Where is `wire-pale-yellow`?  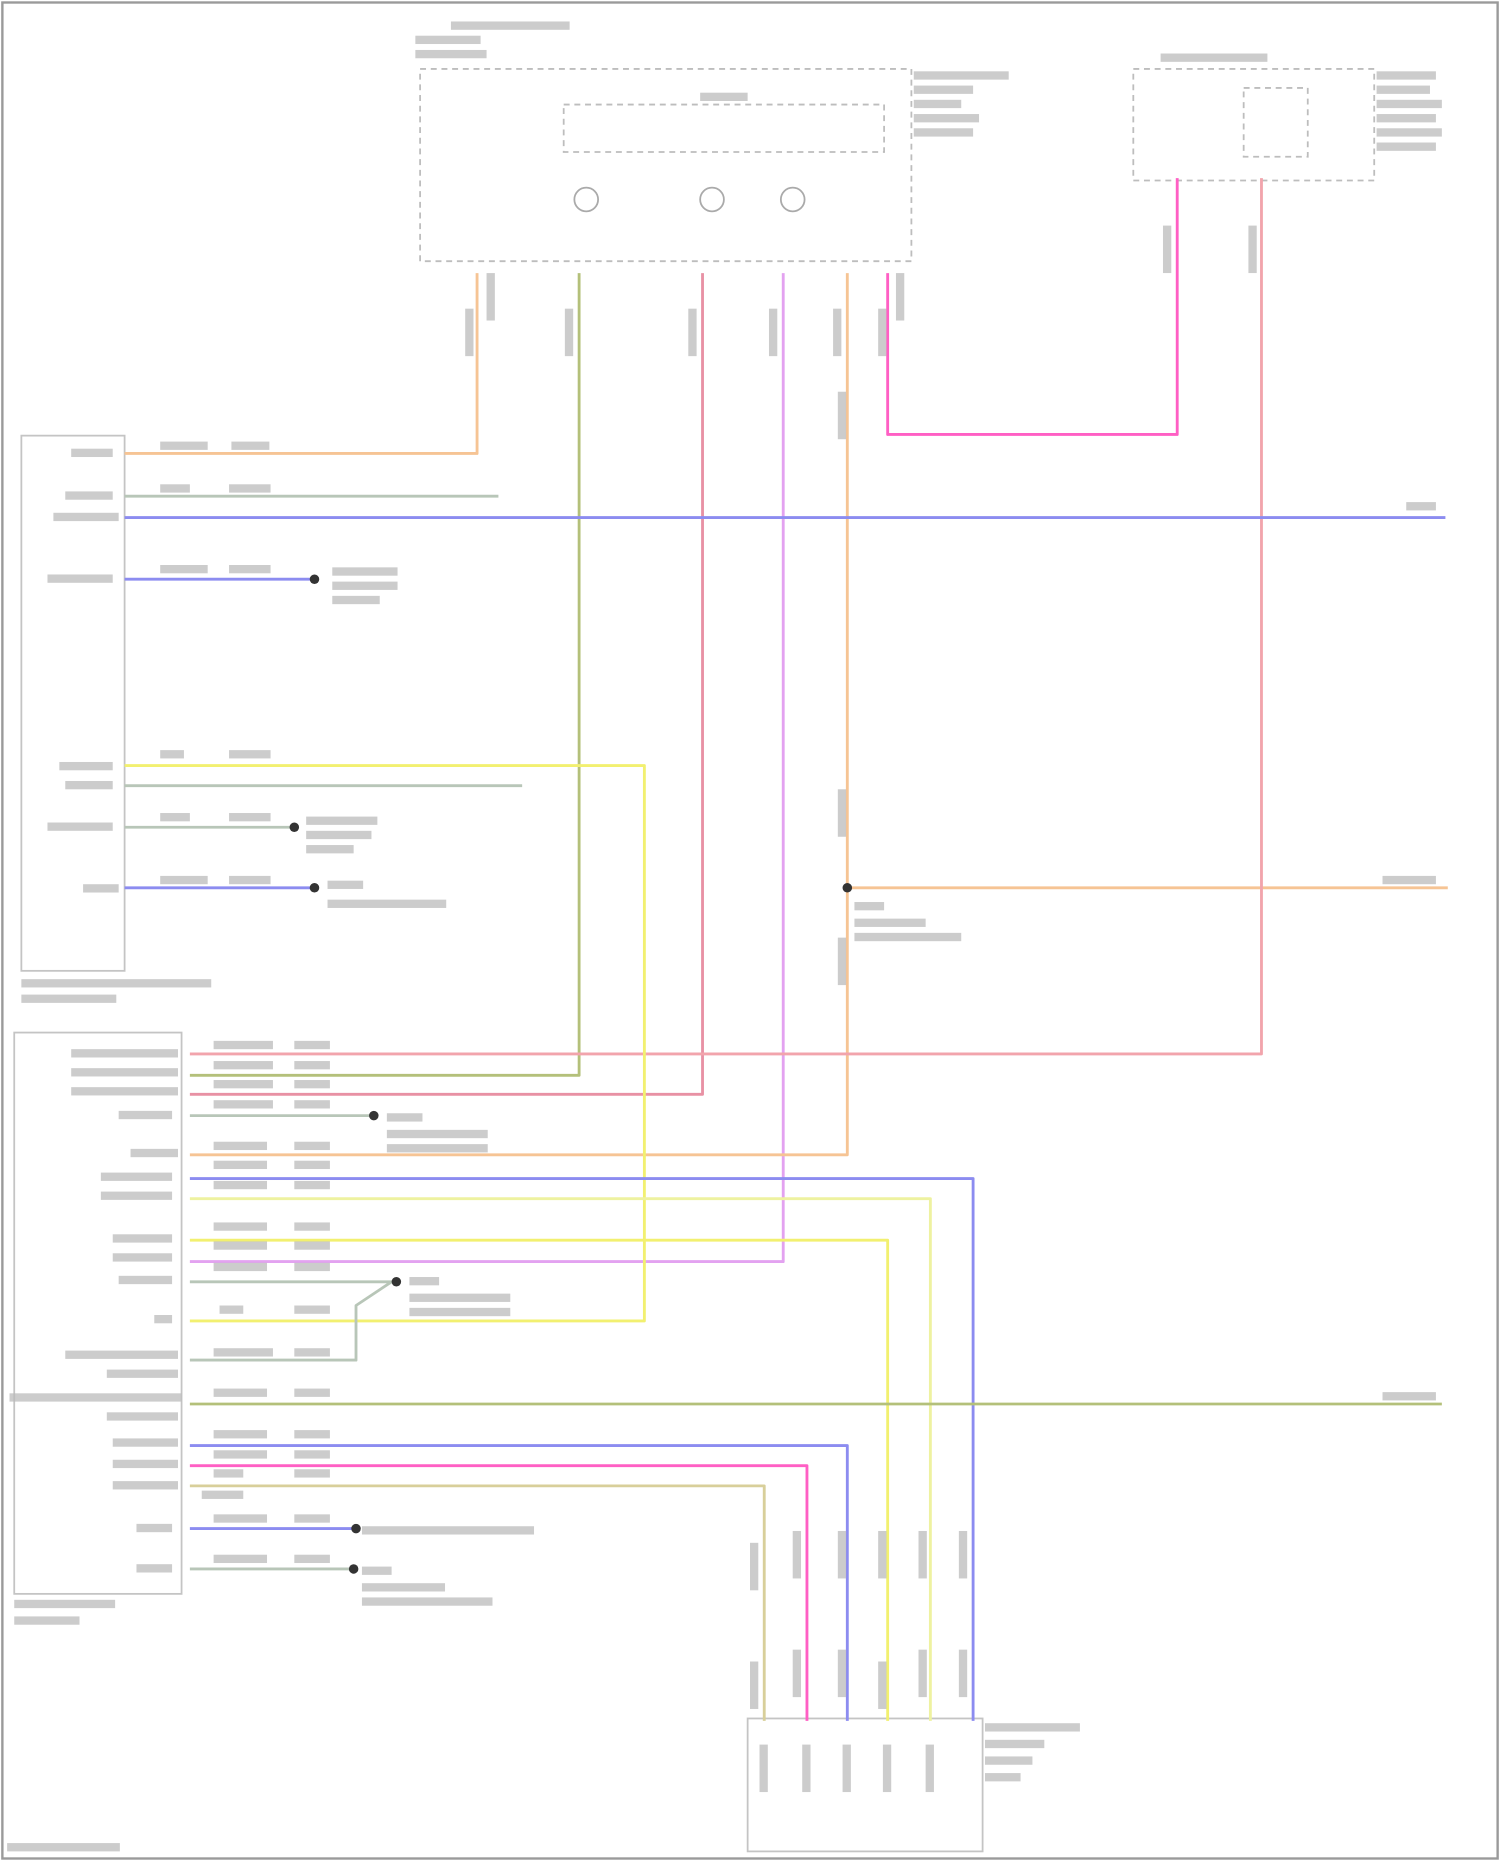 wire-pale-yellow is located at coordinates (560, 1459).